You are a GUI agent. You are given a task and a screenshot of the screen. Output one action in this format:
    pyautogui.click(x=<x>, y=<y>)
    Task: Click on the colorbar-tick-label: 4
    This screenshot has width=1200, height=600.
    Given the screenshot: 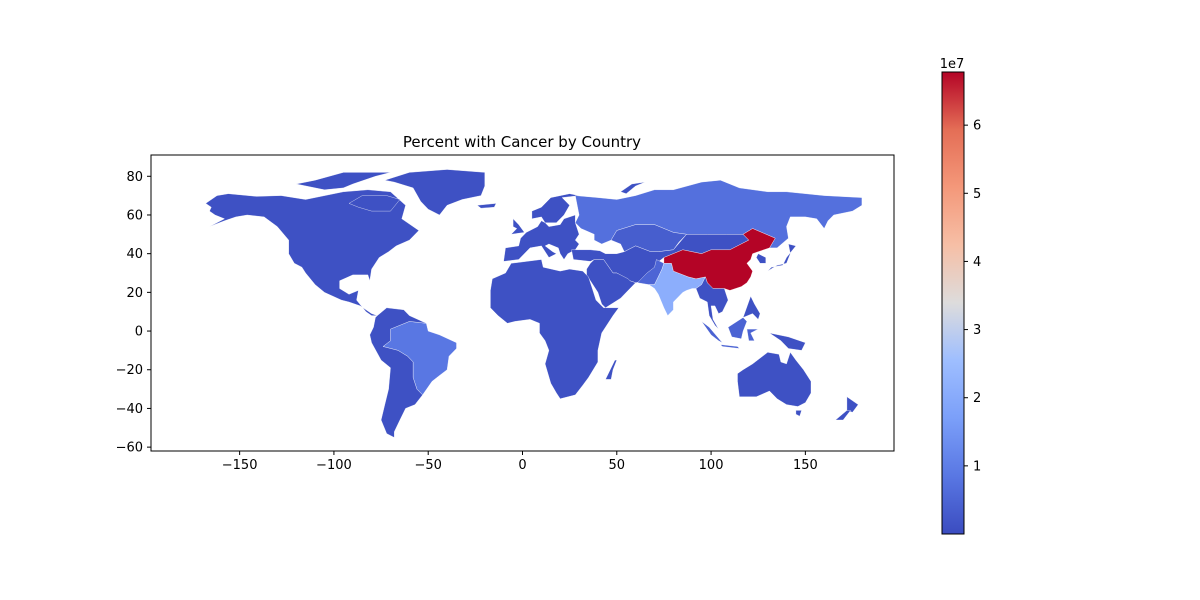 What is the action you would take?
    pyautogui.click(x=977, y=262)
    